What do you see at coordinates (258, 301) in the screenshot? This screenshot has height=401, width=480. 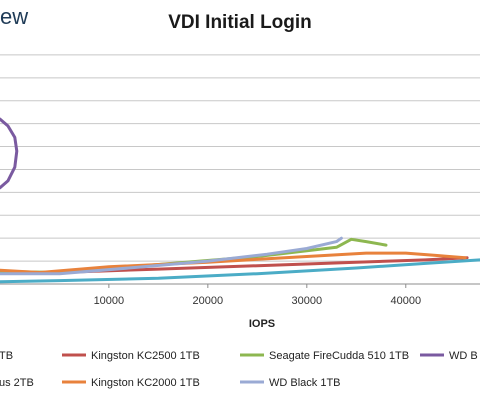 I see `x-tick-labels: 10000 20000 30000 40000` at bounding box center [258, 301].